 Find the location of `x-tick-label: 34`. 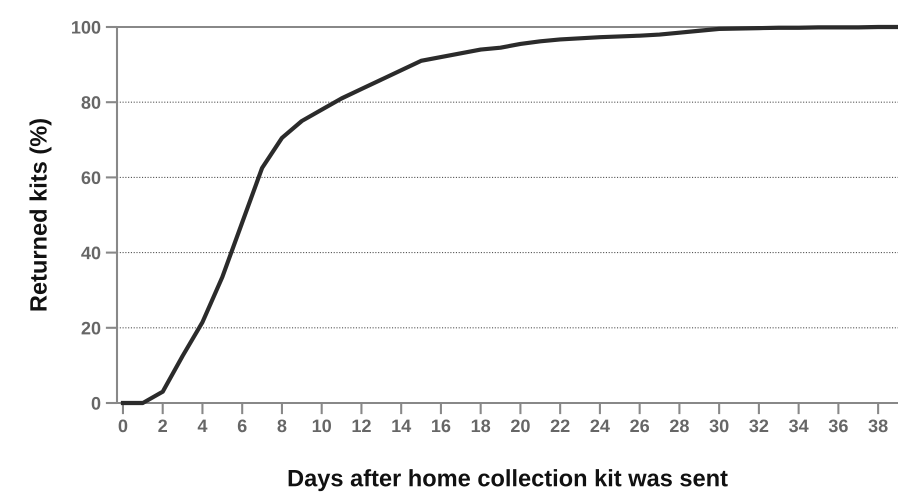

x-tick-label: 34 is located at coordinates (799, 425).